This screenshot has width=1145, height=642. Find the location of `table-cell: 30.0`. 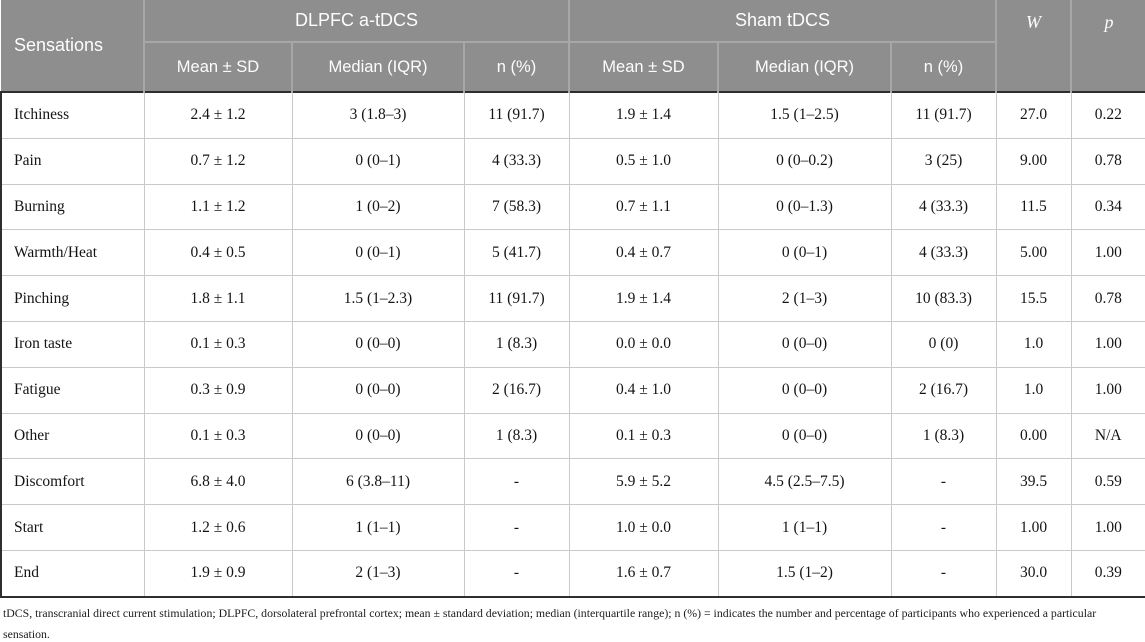

table-cell: 30.0 is located at coordinates (1033, 573).